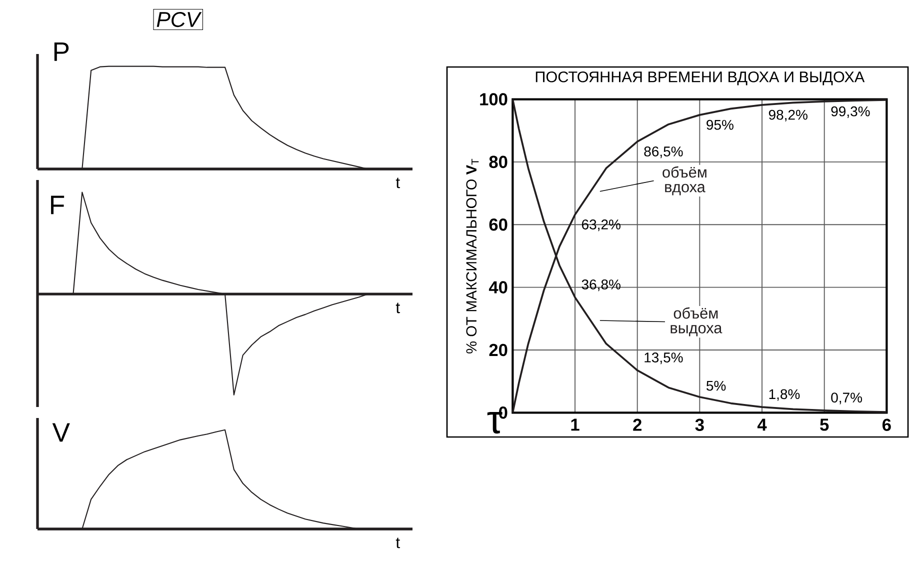  Describe the element at coordinates (498, 350) in the screenshot. I see `y-tick-label: 20` at that location.